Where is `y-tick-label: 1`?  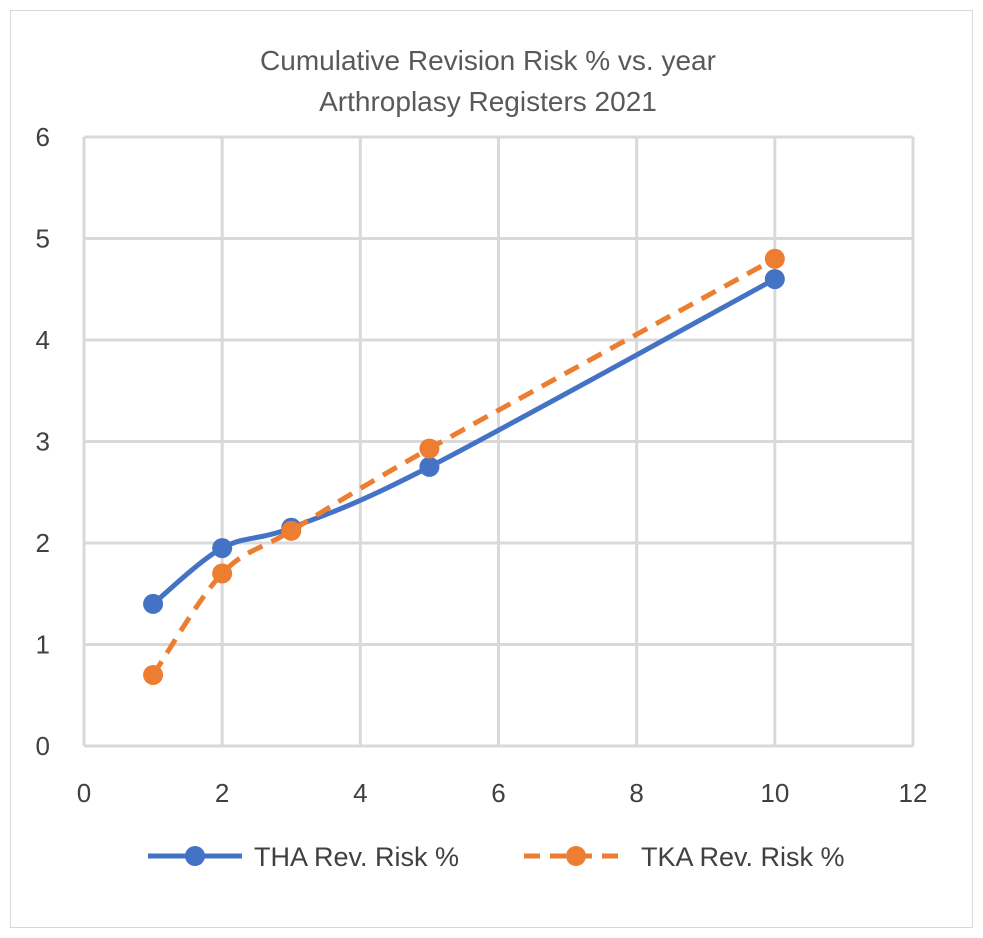 y-tick-label: 1 is located at coordinates (43, 645).